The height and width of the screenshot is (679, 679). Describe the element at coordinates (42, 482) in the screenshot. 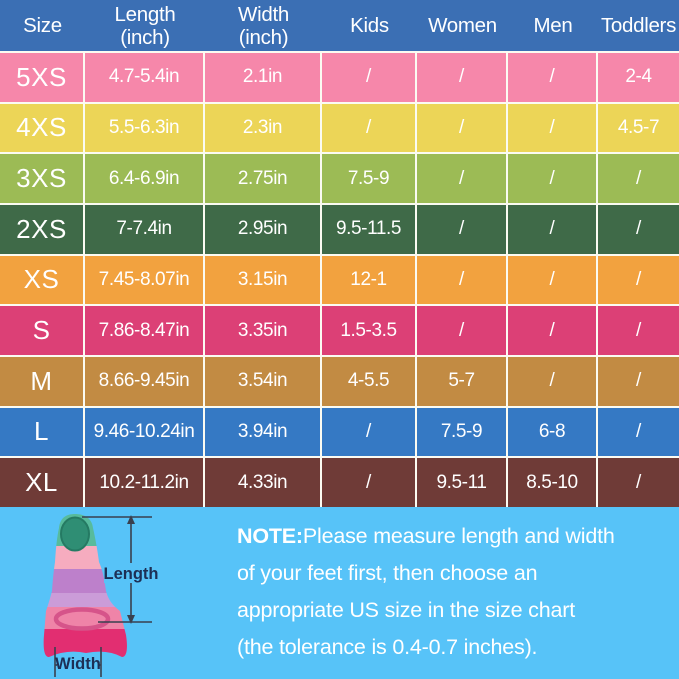

I see `size-label-cell: XL` at that location.